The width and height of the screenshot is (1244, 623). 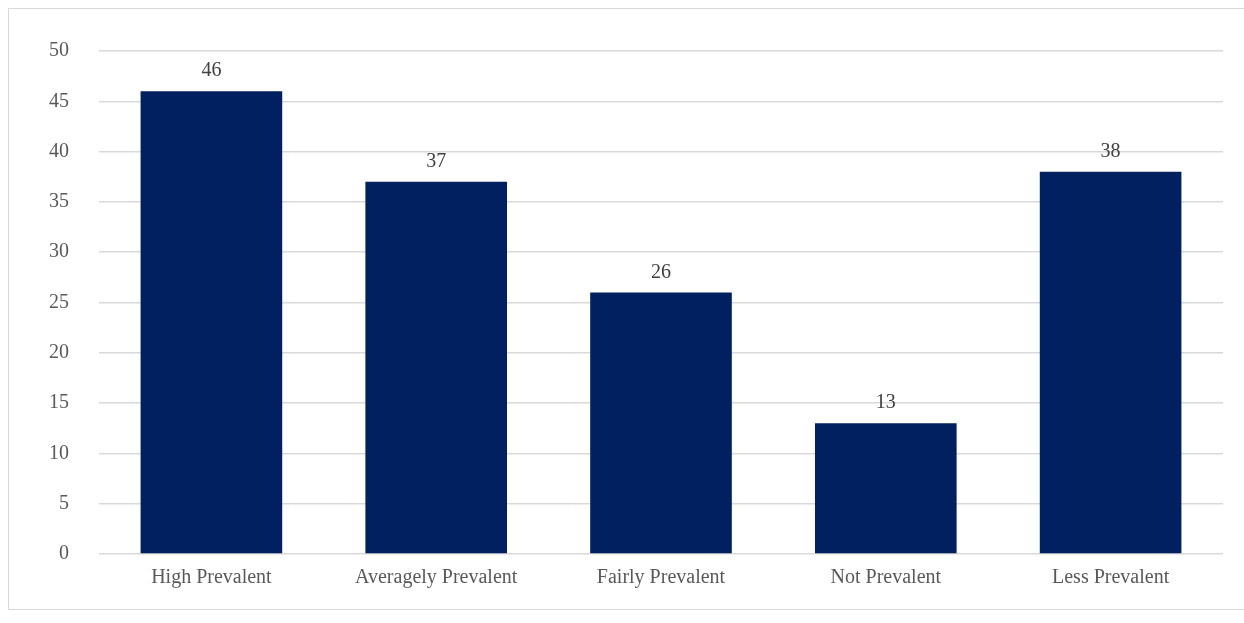 I want to click on data-label: 46, so click(x=211, y=69).